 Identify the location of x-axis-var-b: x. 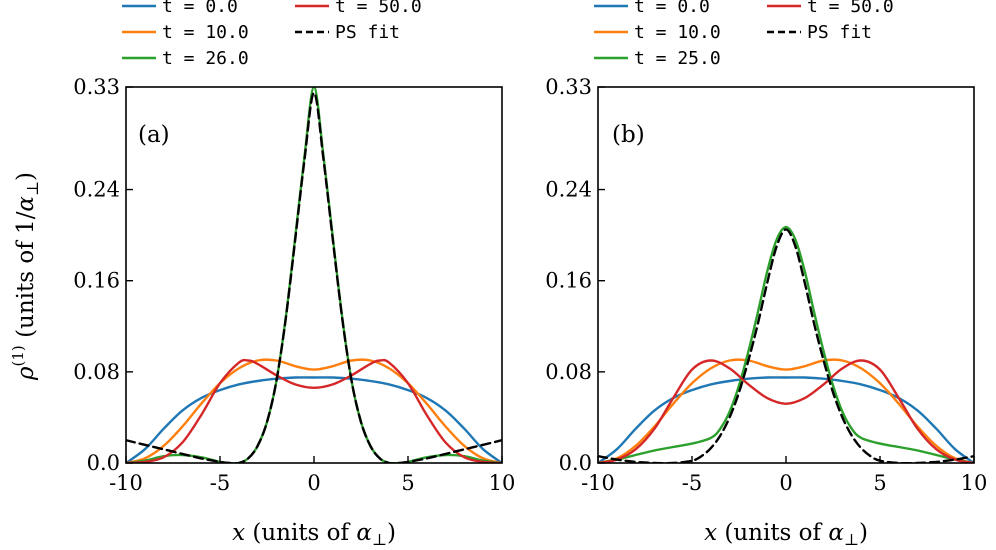
(710, 533).